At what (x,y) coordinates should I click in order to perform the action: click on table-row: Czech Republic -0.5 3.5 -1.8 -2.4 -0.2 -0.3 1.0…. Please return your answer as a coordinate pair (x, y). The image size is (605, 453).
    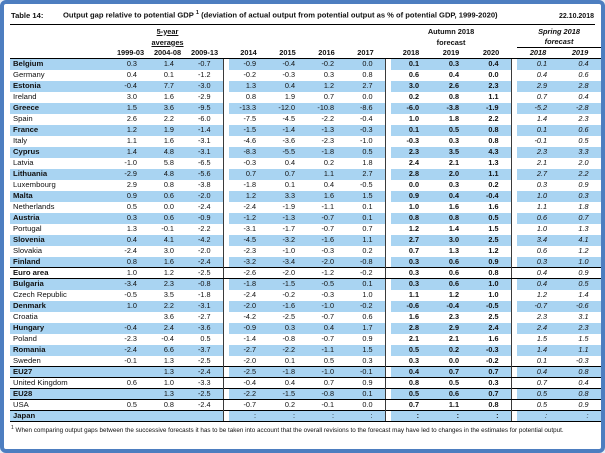
    Looking at the image, I should click on (305, 295).